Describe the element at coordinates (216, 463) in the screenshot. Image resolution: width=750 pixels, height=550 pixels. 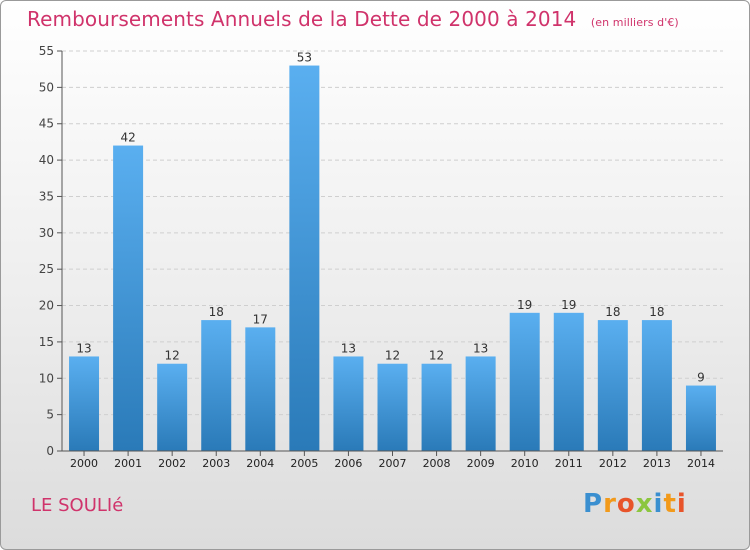
I see `x-tick-label: 2003` at that location.